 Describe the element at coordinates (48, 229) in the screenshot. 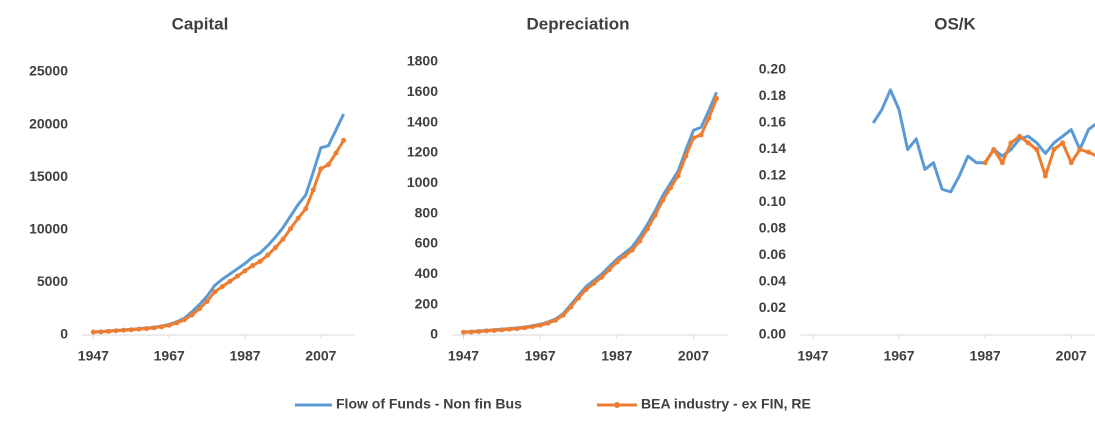

I see `y-tick-label: 10000` at that location.